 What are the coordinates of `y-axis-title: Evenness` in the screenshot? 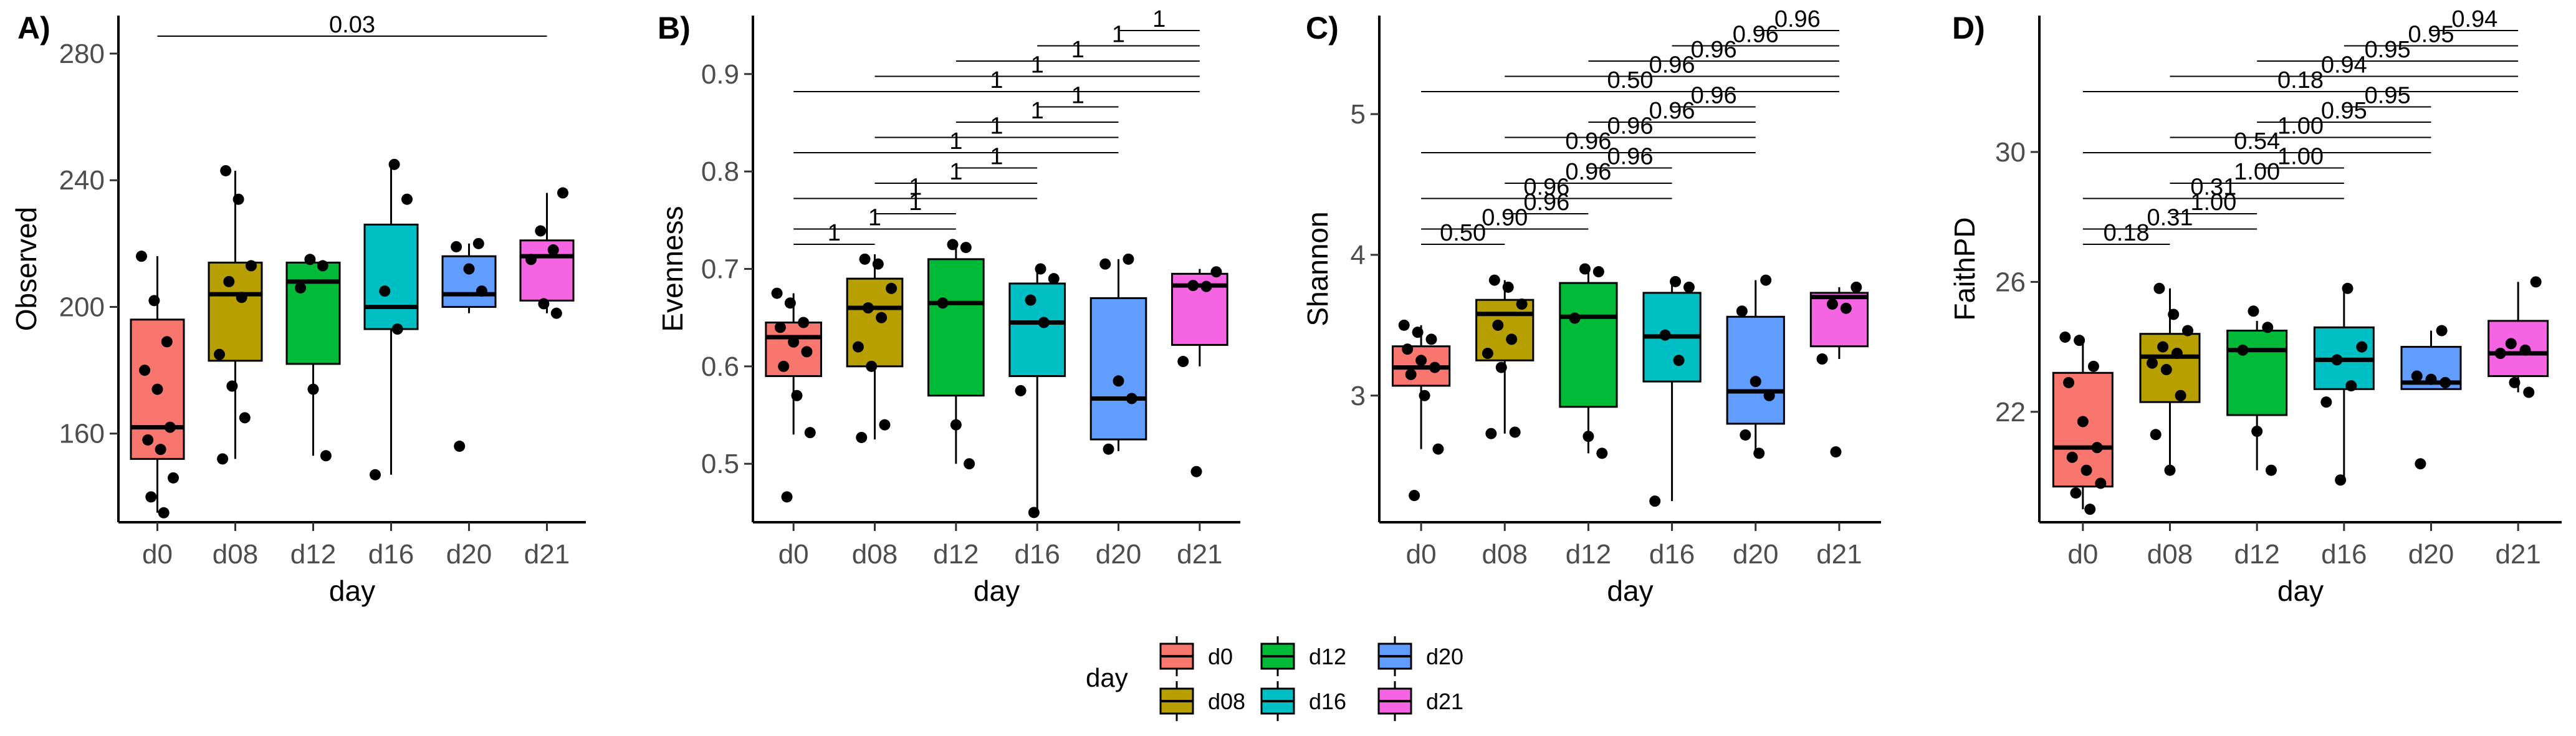 It's located at (673, 269).